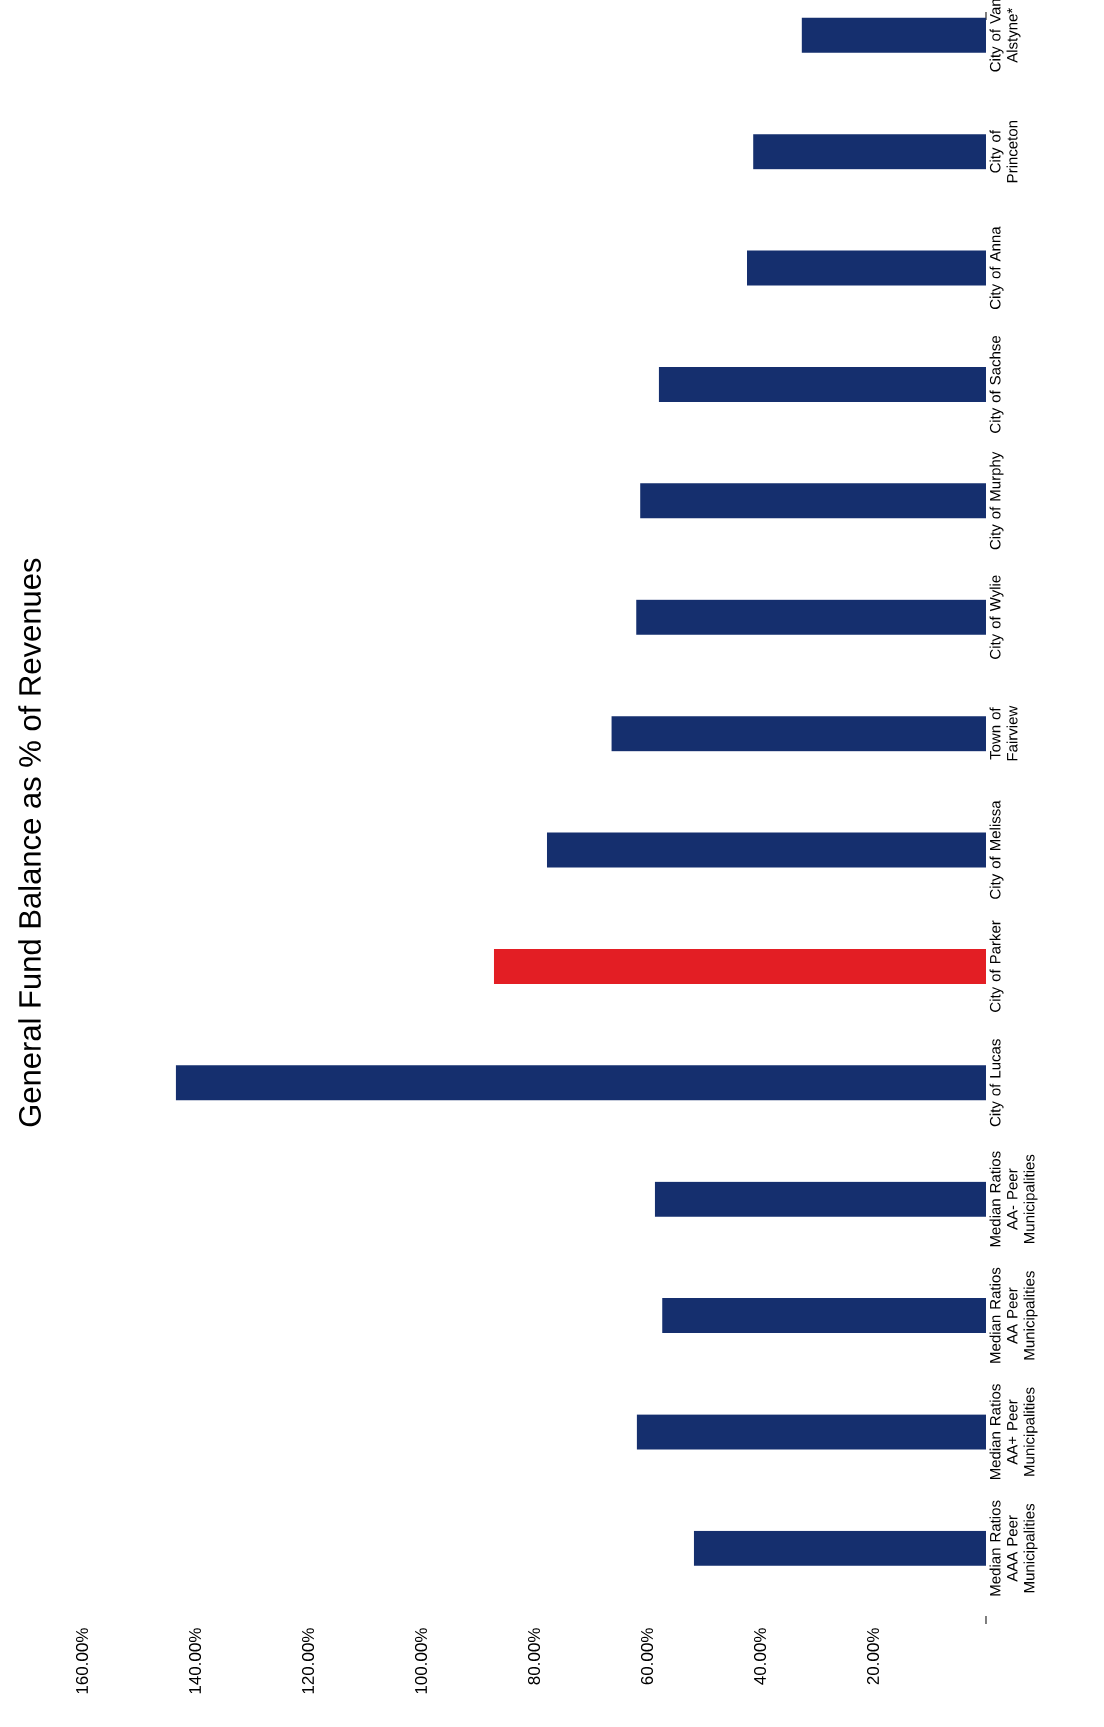  What do you see at coordinates (195, 1661) in the screenshot?
I see `x-tick-label: 140.00%` at bounding box center [195, 1661].